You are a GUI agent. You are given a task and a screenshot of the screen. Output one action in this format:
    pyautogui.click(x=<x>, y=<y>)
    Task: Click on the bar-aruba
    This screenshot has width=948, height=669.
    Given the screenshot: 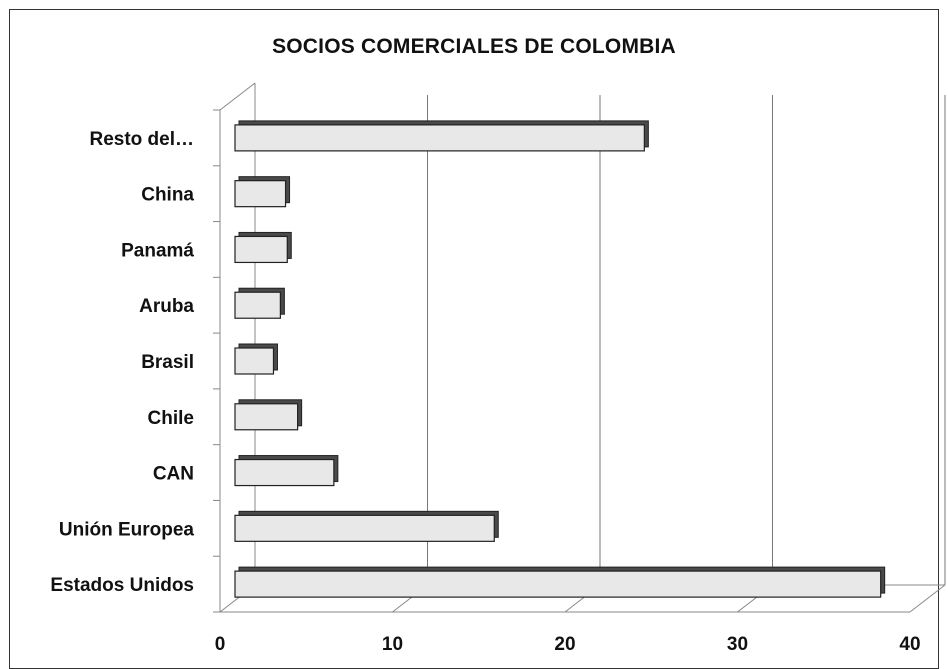 What is the action you would take?
    pyautogui.click(x=257, y=305)
    